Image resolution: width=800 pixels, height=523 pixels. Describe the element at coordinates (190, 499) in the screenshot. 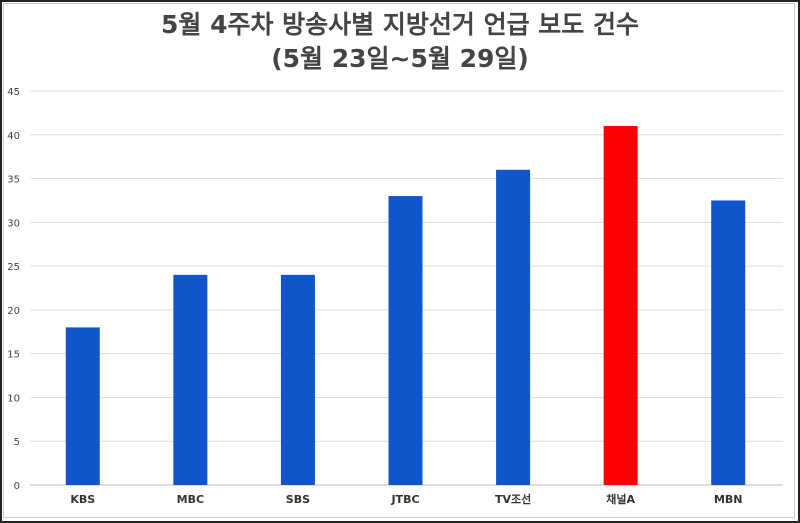

I see `x-tick-label: MBC` at that location.